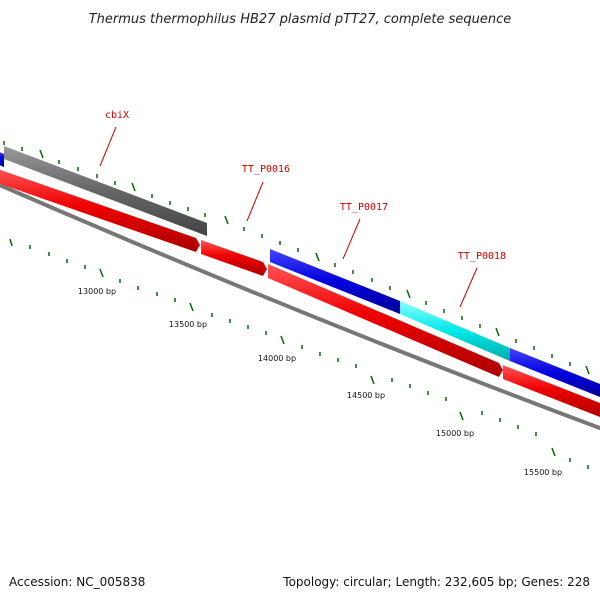 The image size is (600, 600). What do you see at coordinates (2, 159) in the screenshot?
I see `gene-forward-edge` at bounding box center [2, 159].